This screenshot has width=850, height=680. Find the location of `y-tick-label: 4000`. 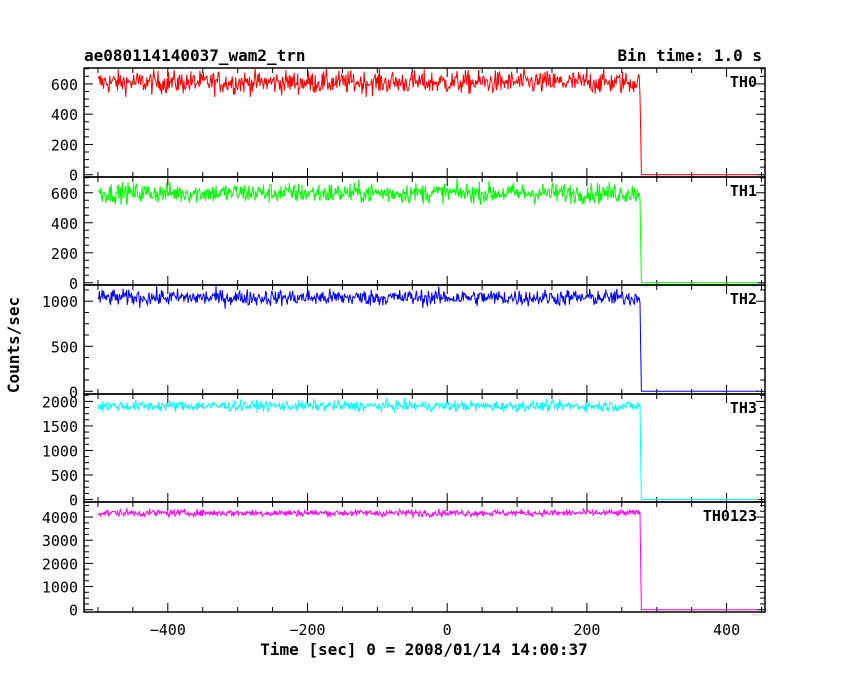

y-tick-label: 4000 is located at coordinates (60, 518).